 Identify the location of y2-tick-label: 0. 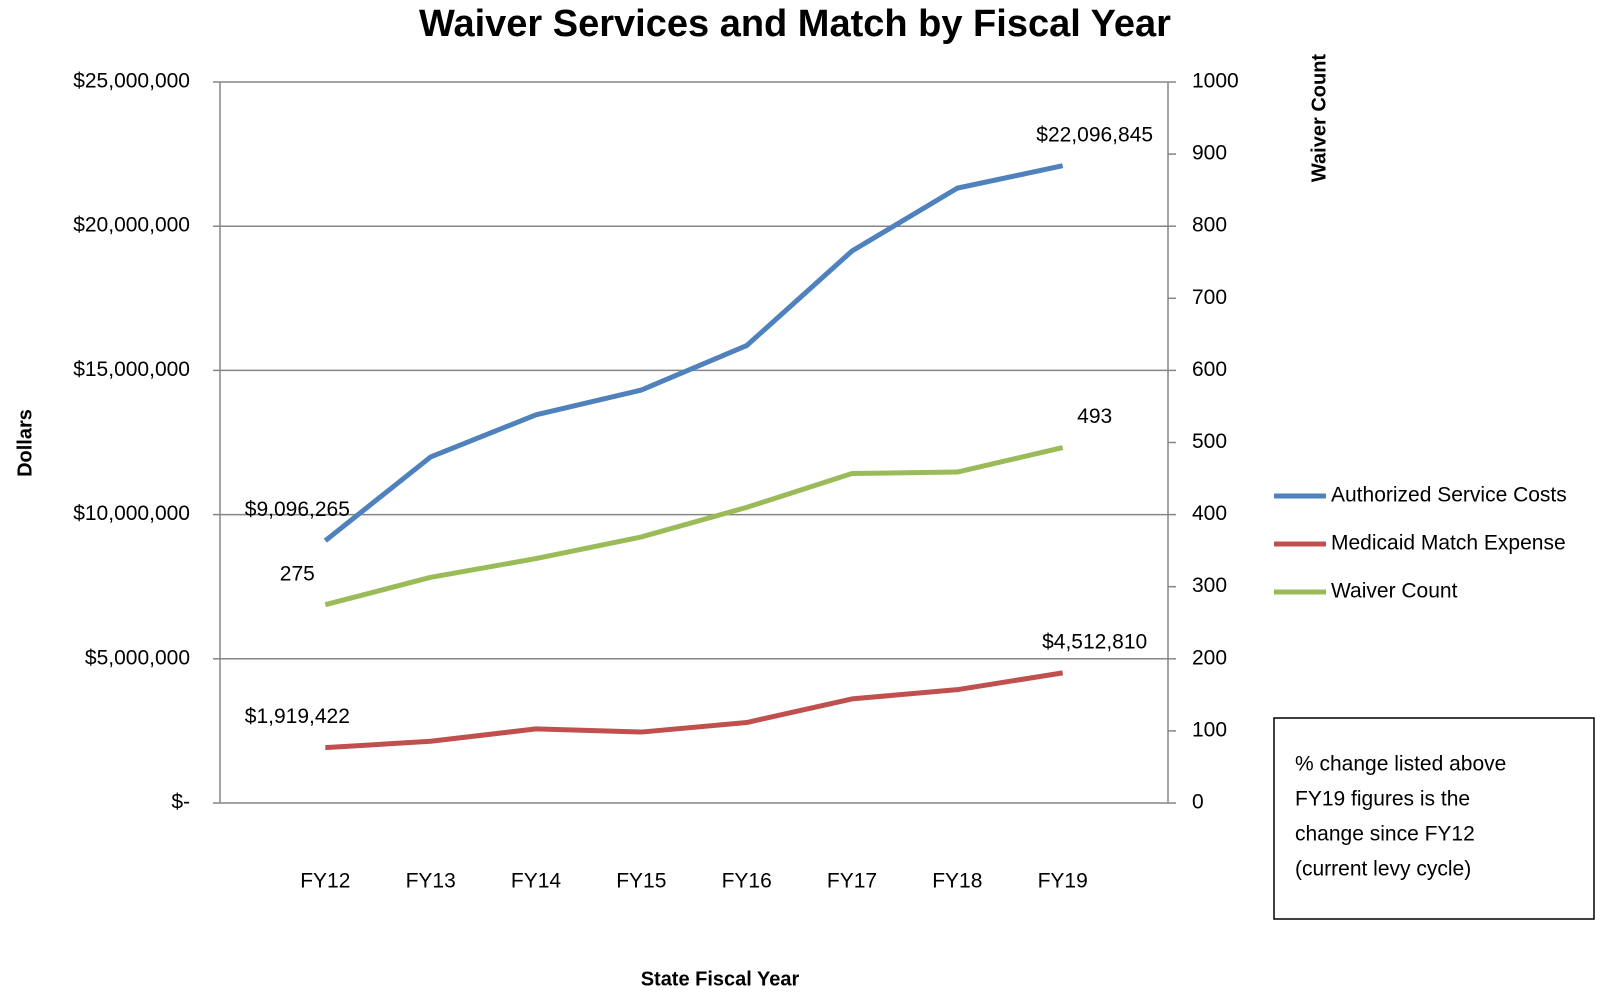
(1198, 802).